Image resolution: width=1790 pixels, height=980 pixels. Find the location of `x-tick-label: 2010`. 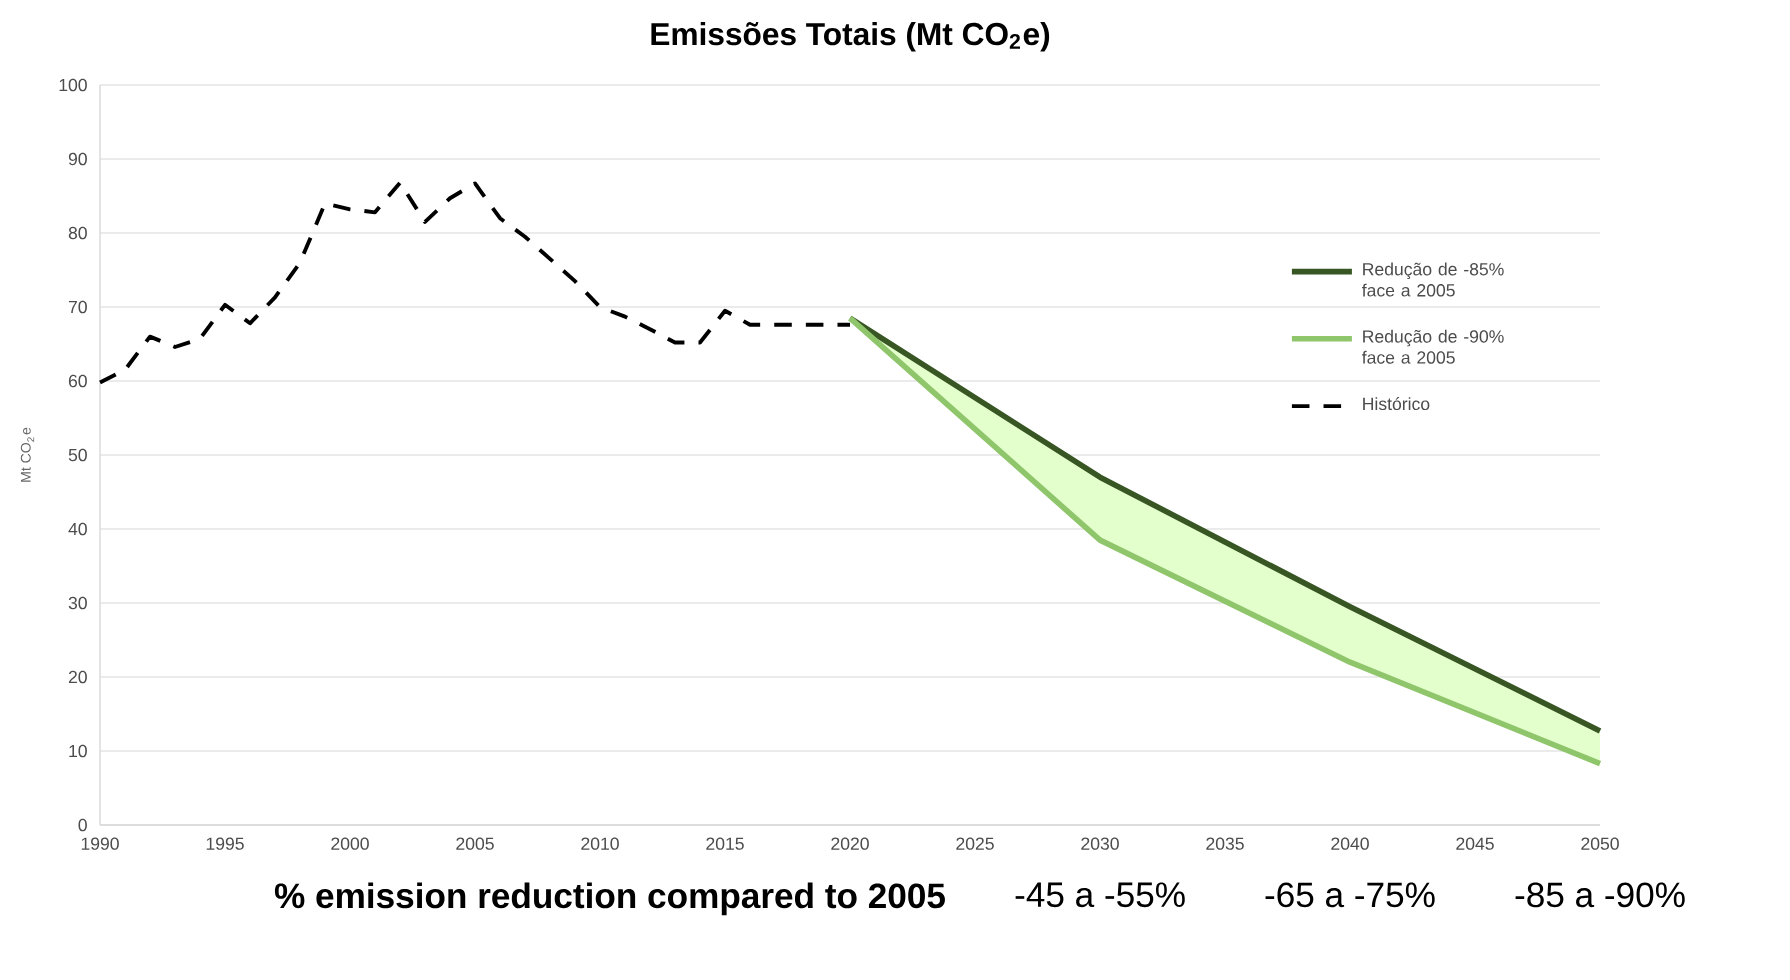

x-tick-label: 2010 is located at coordinates (600, 843).